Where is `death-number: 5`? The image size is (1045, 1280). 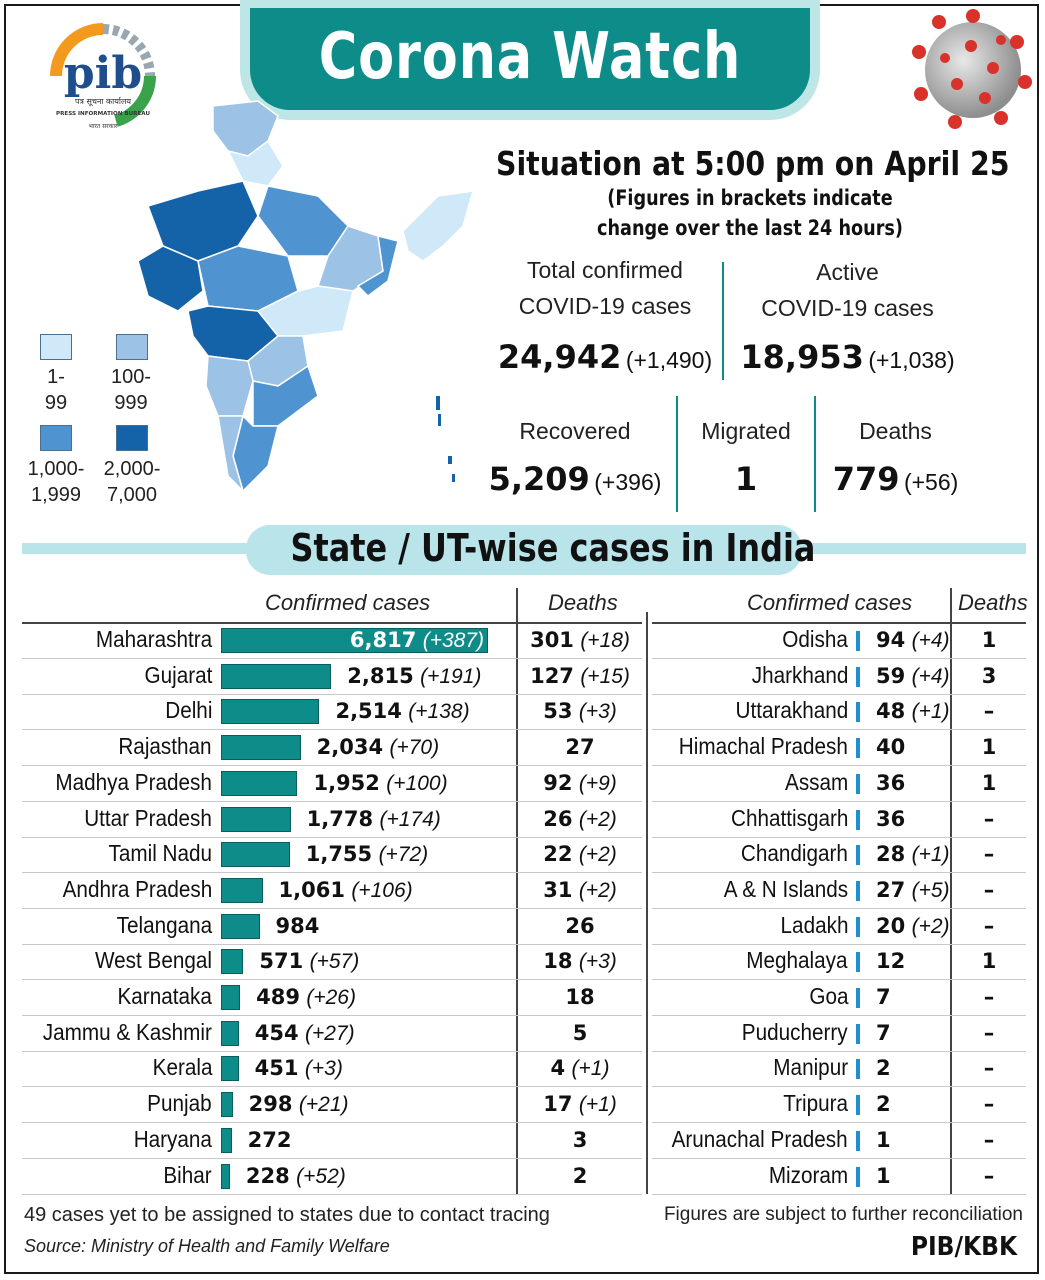 death-number: 5 is located at coordinates (580, 1032).